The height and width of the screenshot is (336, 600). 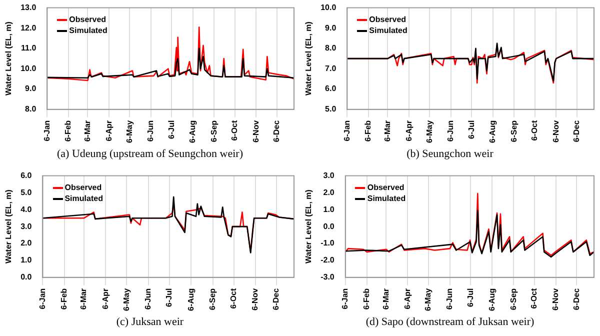 What do you see at coordinates (450, 322) in the screenshot?
I see `text: (d) Sapo (downstream of Juksan weir)` at bounding box center [450, 322].